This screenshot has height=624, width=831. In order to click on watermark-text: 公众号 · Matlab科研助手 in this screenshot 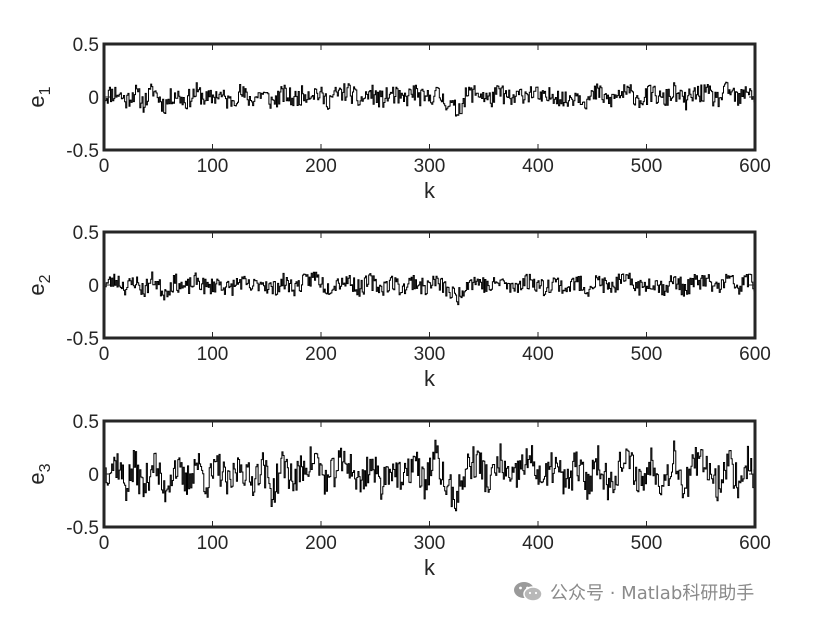, I will do `click(652, 593)`.